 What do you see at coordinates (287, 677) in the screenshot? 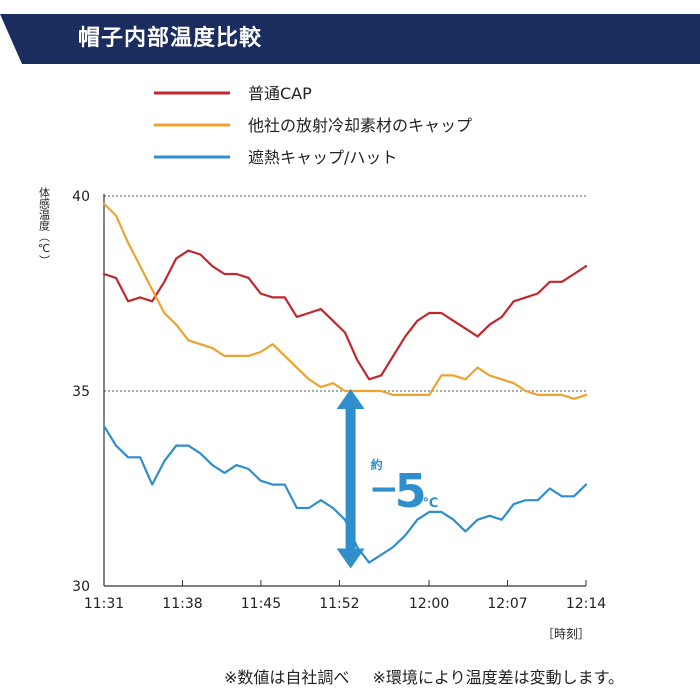
I see `footnote-note-1: ※数値は自社調べ` at bounding box center [287, 677].